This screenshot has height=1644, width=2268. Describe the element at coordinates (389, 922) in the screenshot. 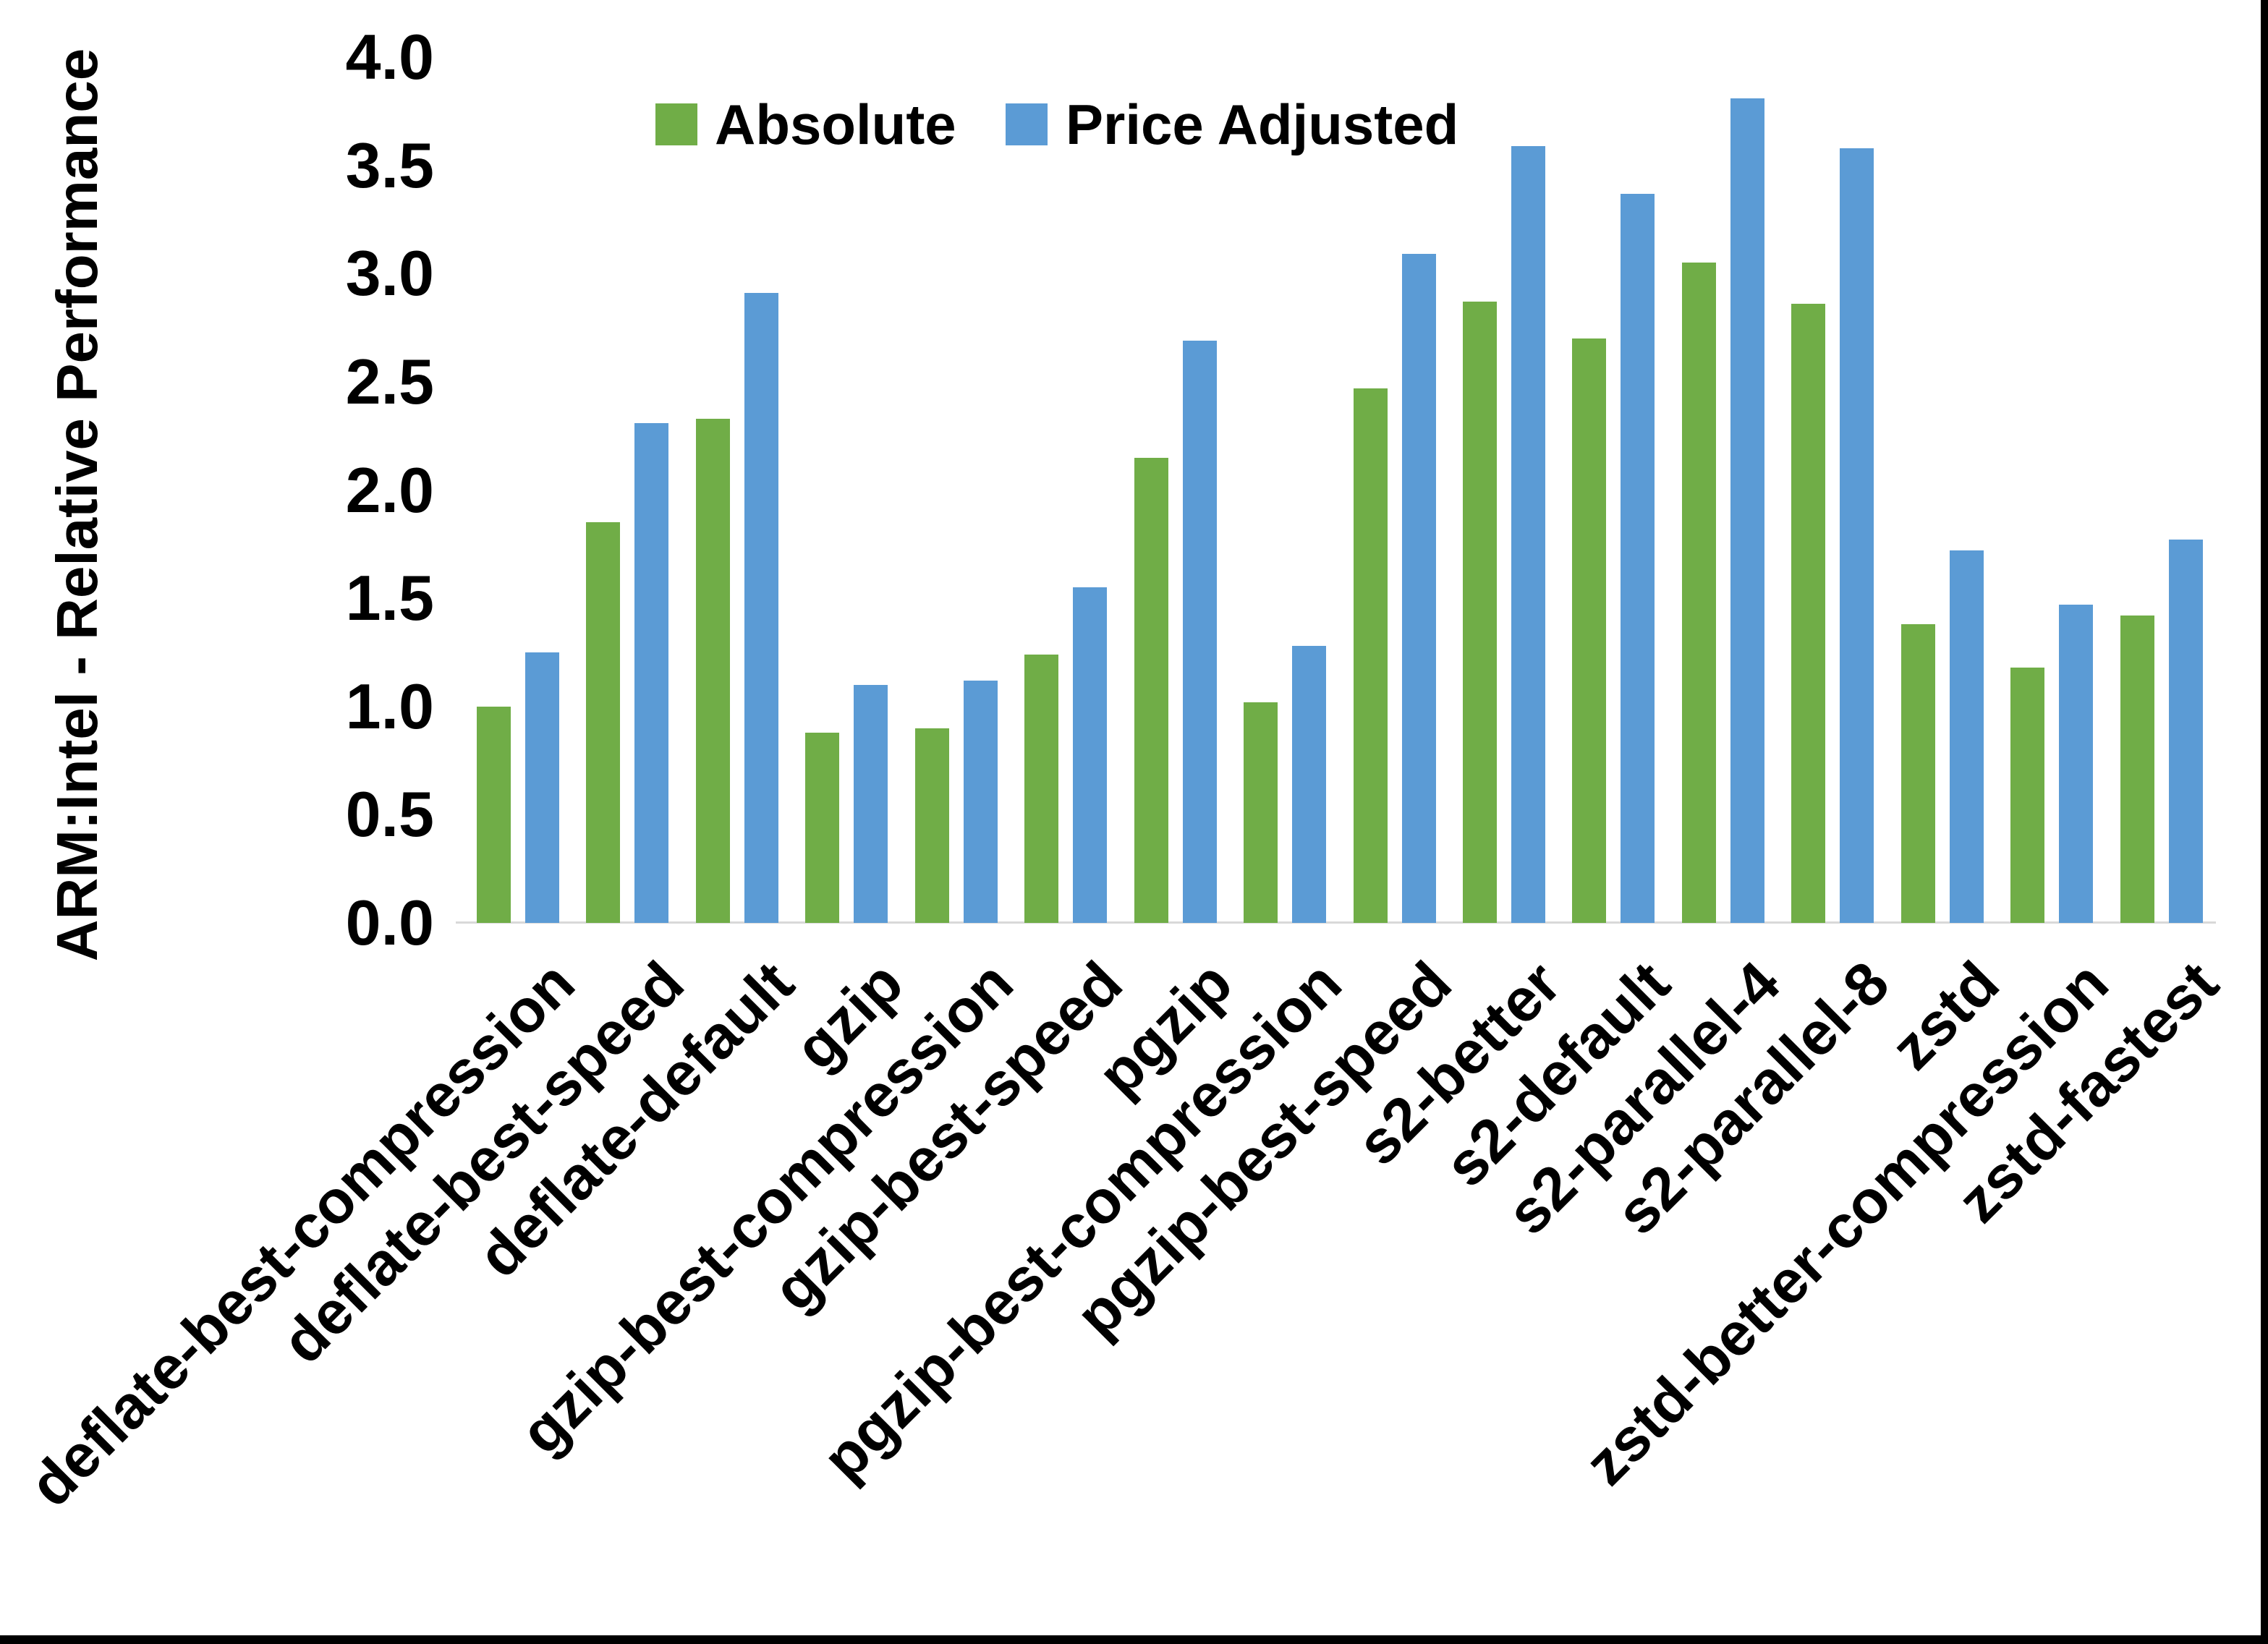

I see `y-tick-label: 0.0` at that location.